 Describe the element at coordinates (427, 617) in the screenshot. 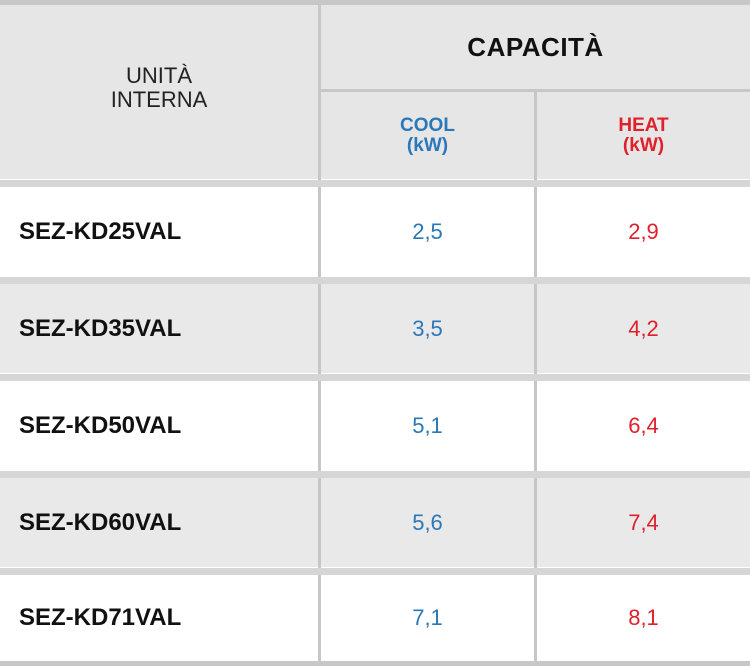

I see `cool-value: 7,1` at that location.